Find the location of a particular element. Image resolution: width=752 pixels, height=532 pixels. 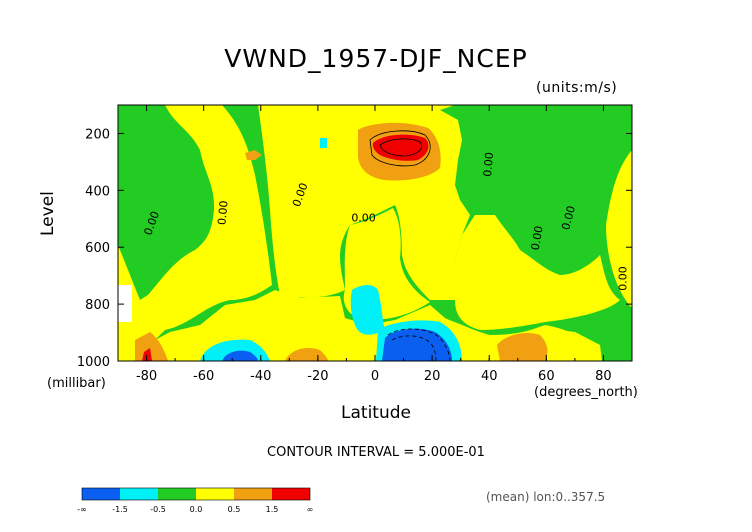

contour-lines is located at coordinates (410, 246).